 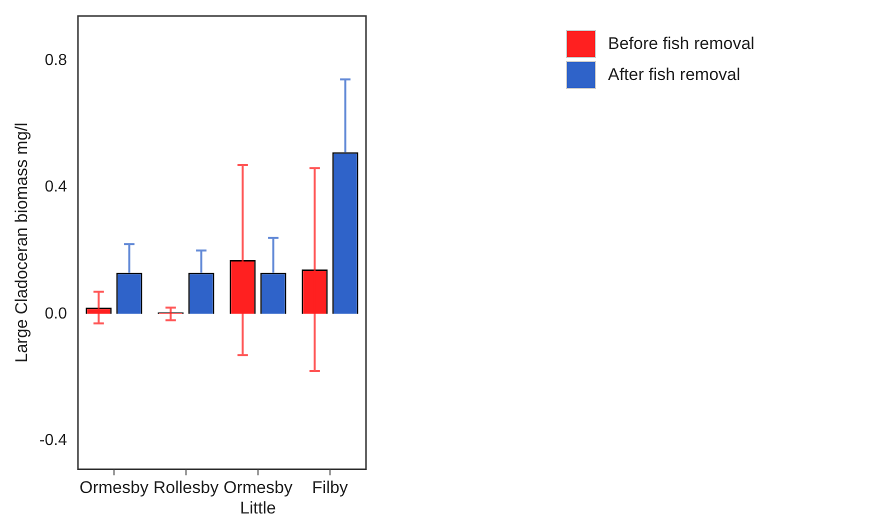 I want to click on x-tick-label: Filby, so click(x=330, y=488).